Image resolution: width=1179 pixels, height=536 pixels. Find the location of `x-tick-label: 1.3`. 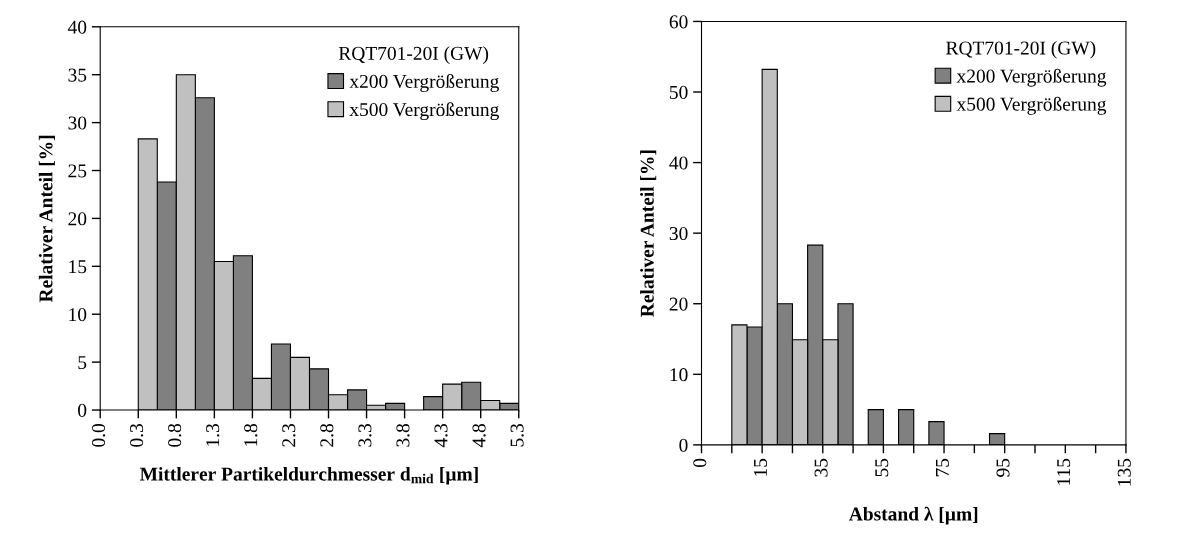

x-tick-label: 1.3 is located at coordinates (213, 434).